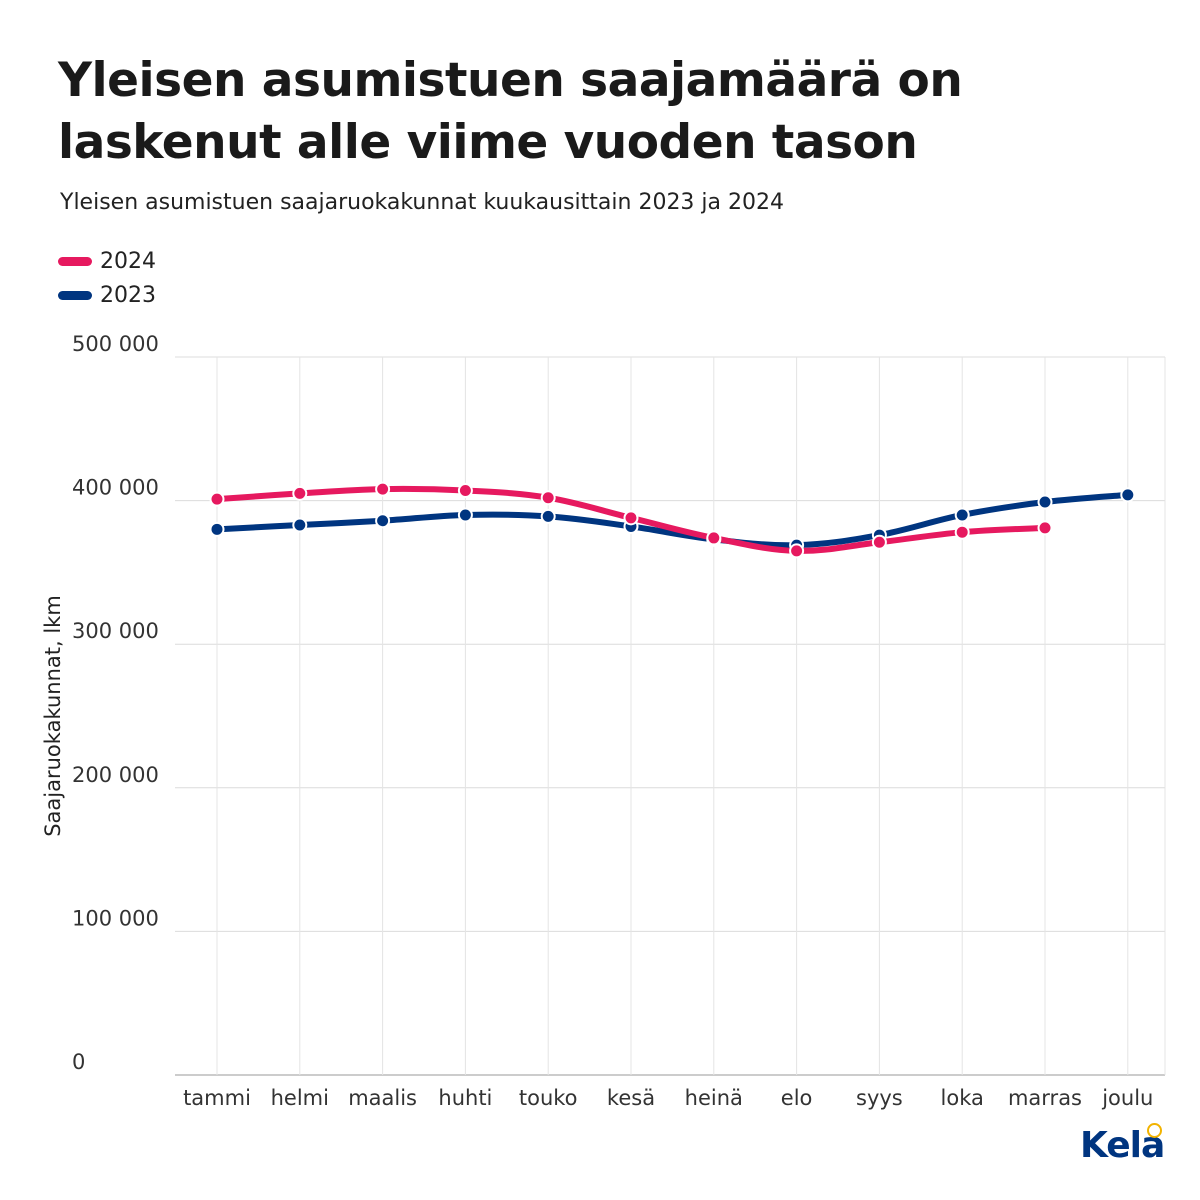 Image resolution: width=1200 pixels, height=1200 pixels. I want to click on x-tick-label: loka, so click(962, 1098).